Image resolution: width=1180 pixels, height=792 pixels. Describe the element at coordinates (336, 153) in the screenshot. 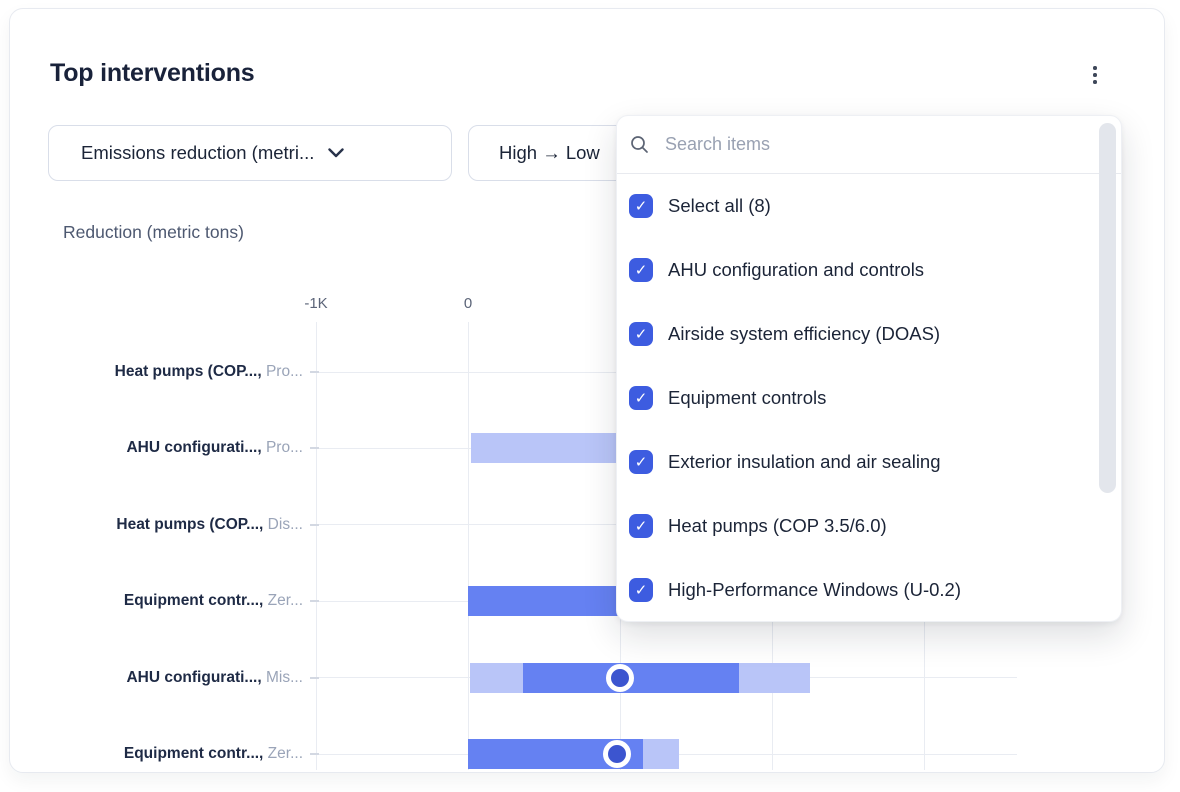

I see `chevron-down-icon` at that location.